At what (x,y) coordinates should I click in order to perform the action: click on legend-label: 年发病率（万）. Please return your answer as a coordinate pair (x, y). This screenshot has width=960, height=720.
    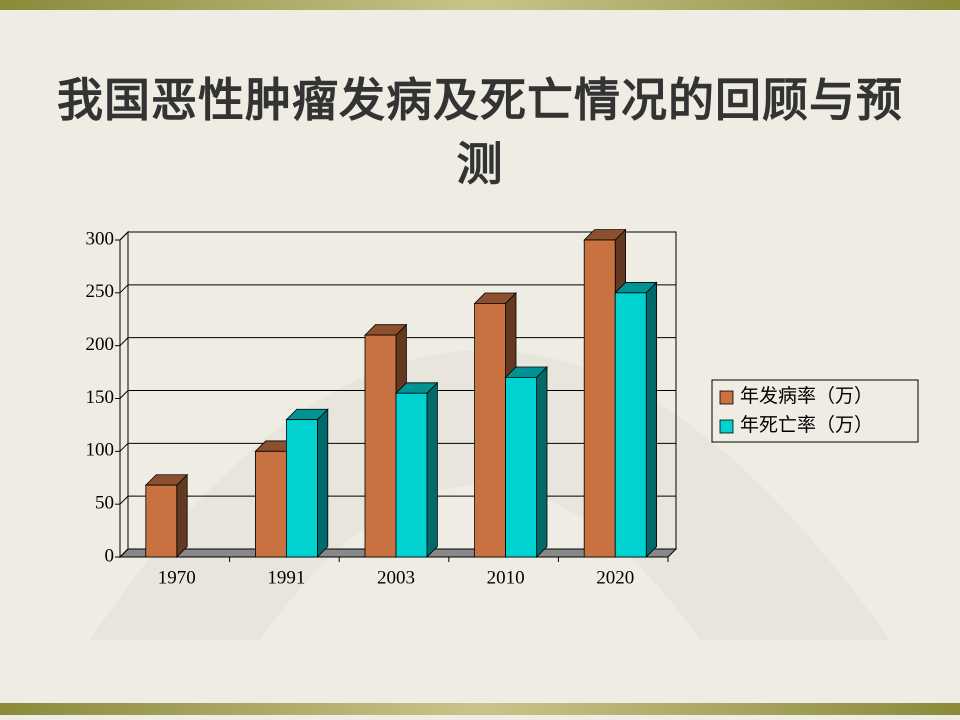
    Looking at the image, I should click on (806, 396).